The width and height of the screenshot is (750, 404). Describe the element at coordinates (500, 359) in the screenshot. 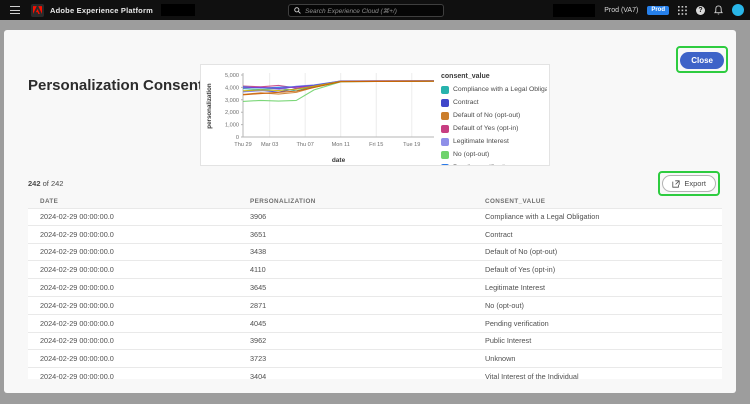

I see `table-cell: Unknown` at that location.